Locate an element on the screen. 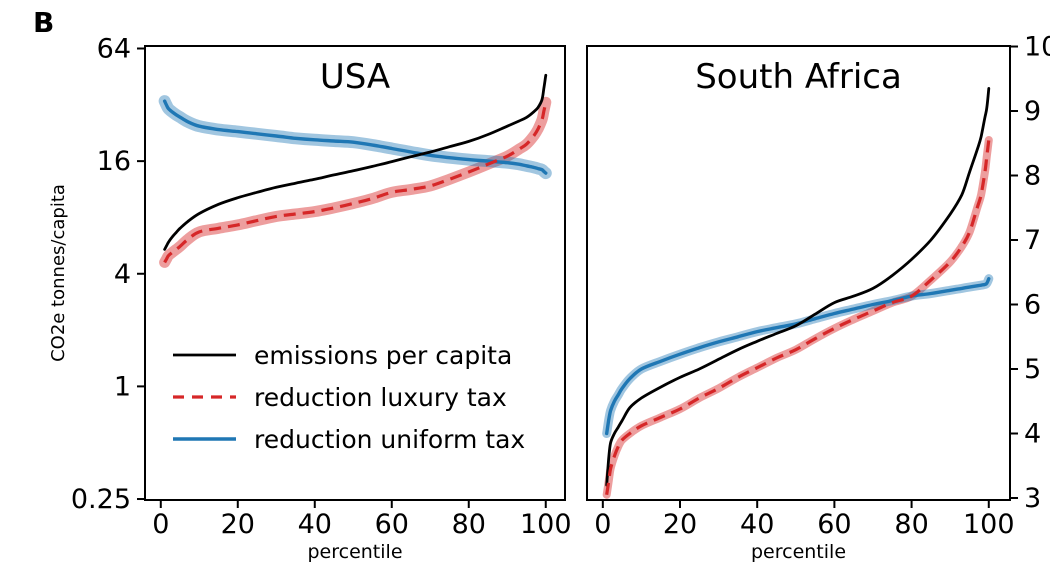  legend-item: emissions per capita is located at coordinates (342, 355).